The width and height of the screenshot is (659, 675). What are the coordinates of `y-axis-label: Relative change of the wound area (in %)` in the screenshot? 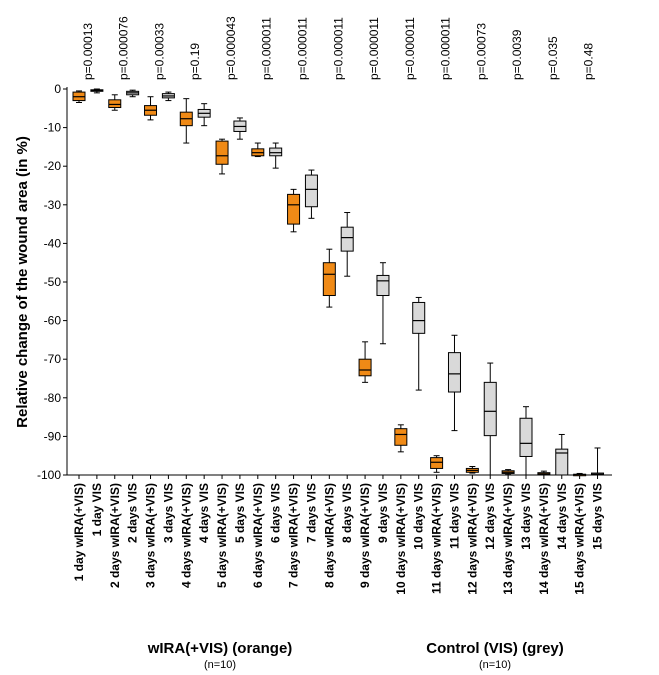 It's located at (22, 282).